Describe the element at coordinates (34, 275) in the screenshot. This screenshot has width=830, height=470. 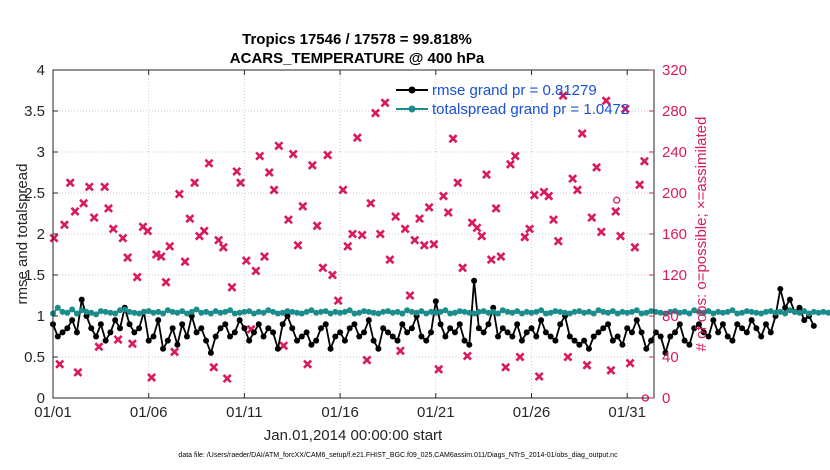
I see `y-tick-label: 1.5` at that location.